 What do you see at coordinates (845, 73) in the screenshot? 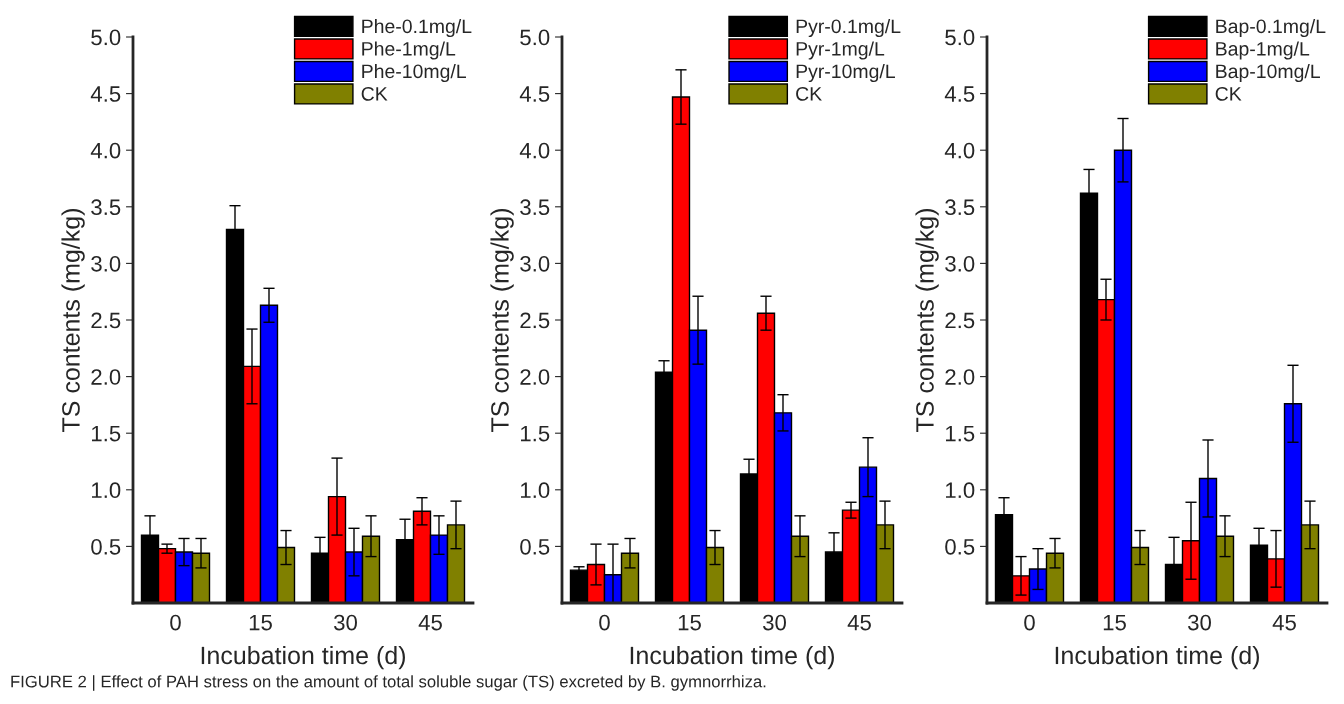
I see `legend-label: Pyr-10mg/L` at bounding box center [845, 73].